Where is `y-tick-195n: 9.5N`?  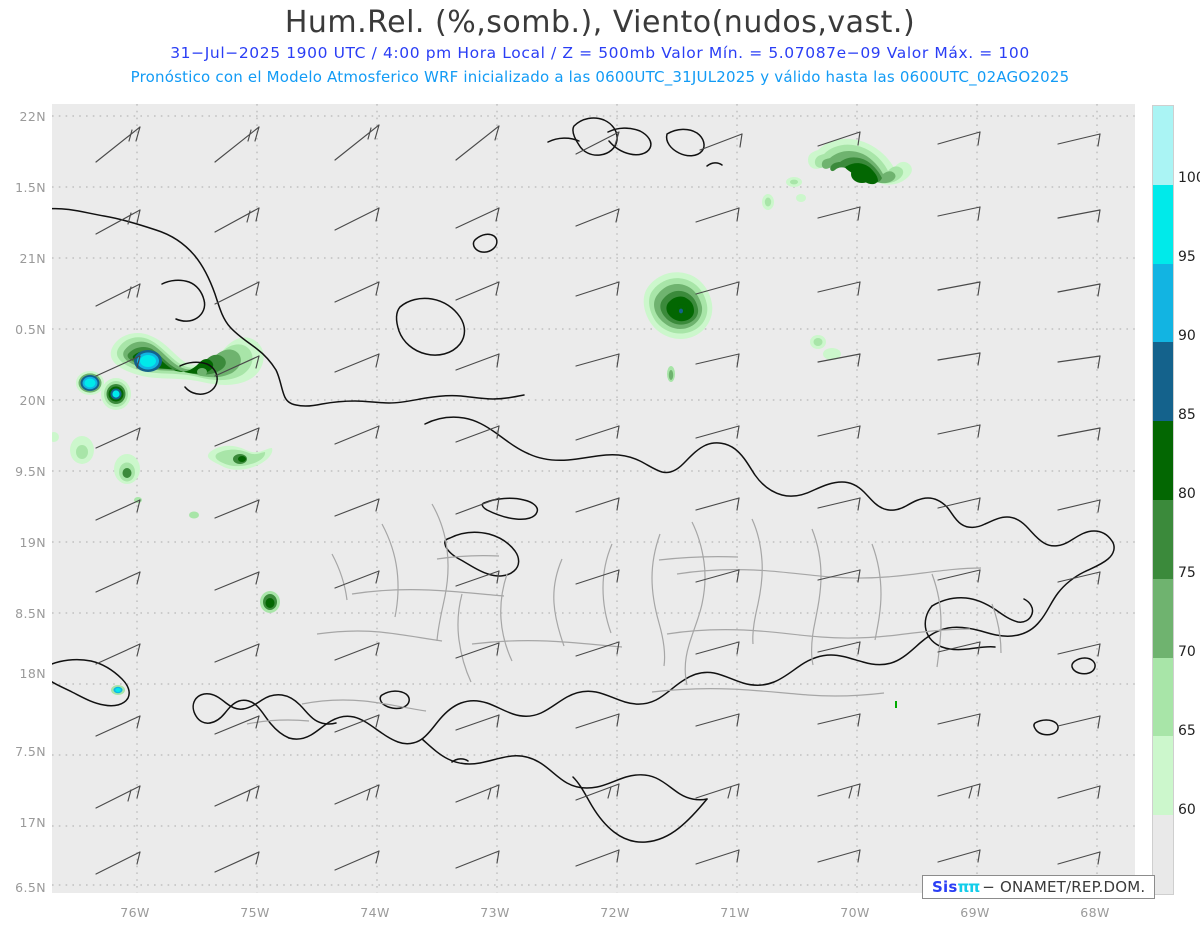
y-tick-195n: 9.5N is located at coordinates (30, 471).